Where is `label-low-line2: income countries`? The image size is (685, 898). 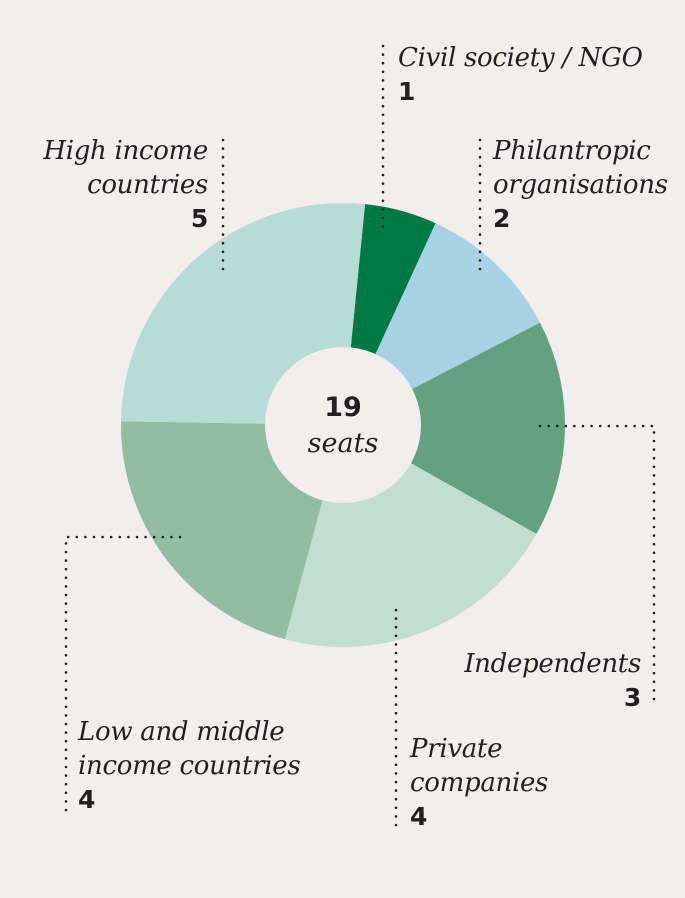
label-low-line2: income countries is located at coordinates (189, 766).